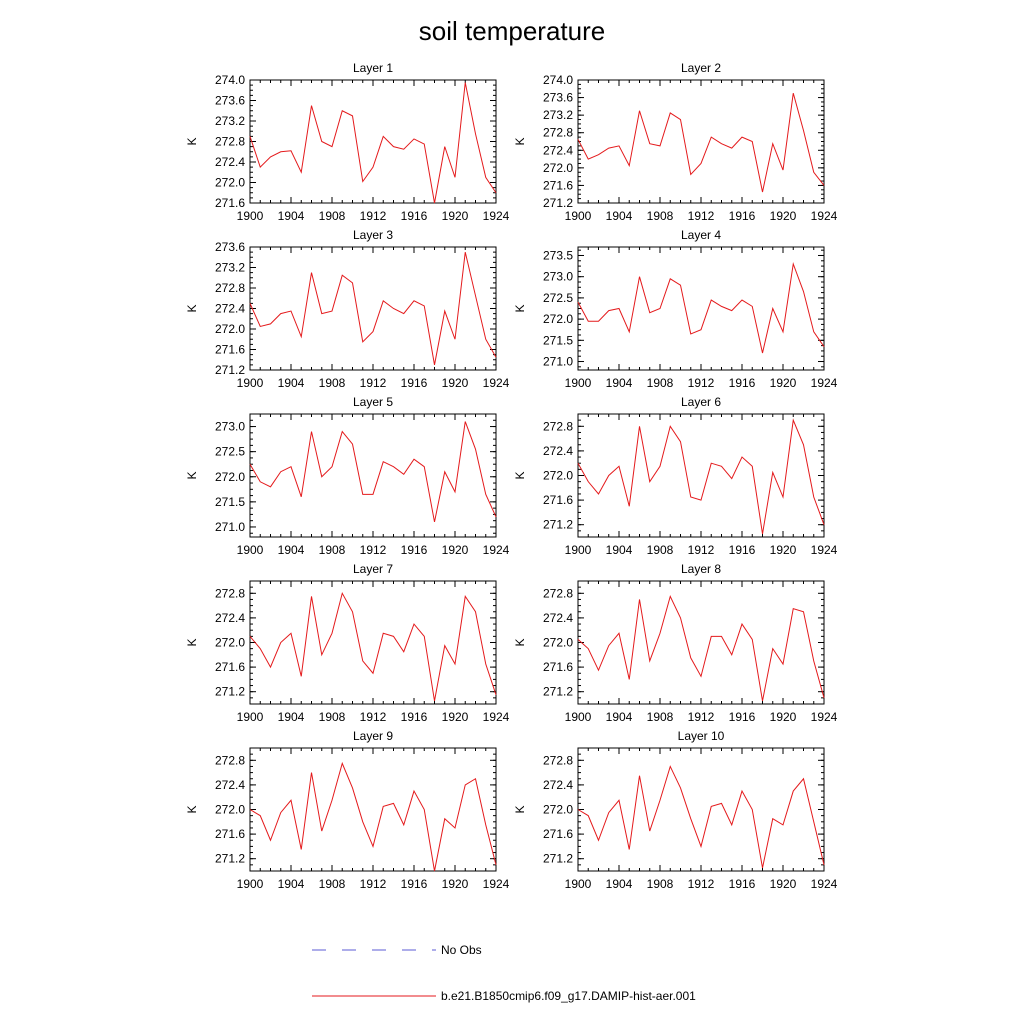 This screenshot has height=1024, width=1024. What do you see at coordinates (701, 68) in the screenshot?
I see `panel-title: Layer 2` at bounding box center [701, 68].